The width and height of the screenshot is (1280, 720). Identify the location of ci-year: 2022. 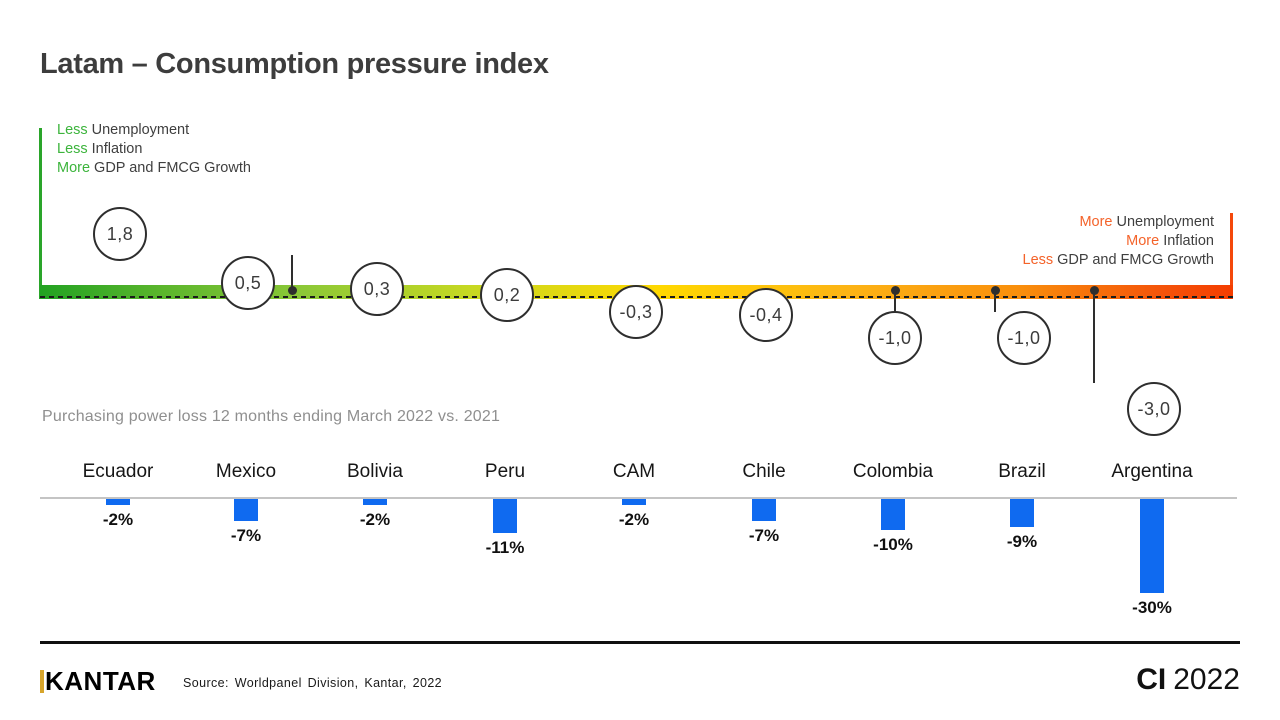
(1206, 679).